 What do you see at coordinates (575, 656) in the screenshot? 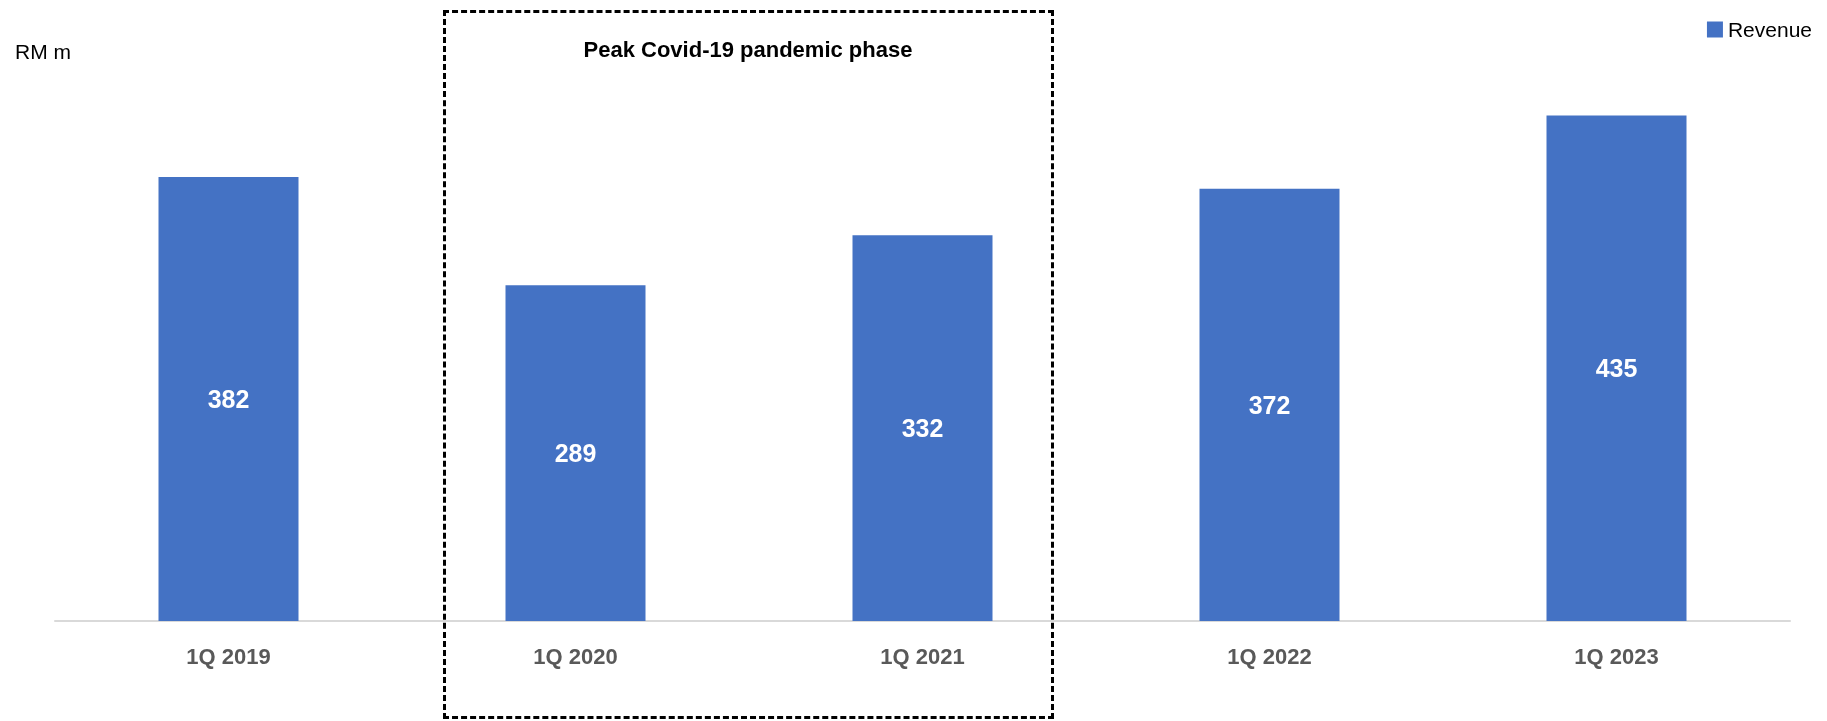
I see `x-tick-label: 1Q 2020` at bounding box center [575, 656].